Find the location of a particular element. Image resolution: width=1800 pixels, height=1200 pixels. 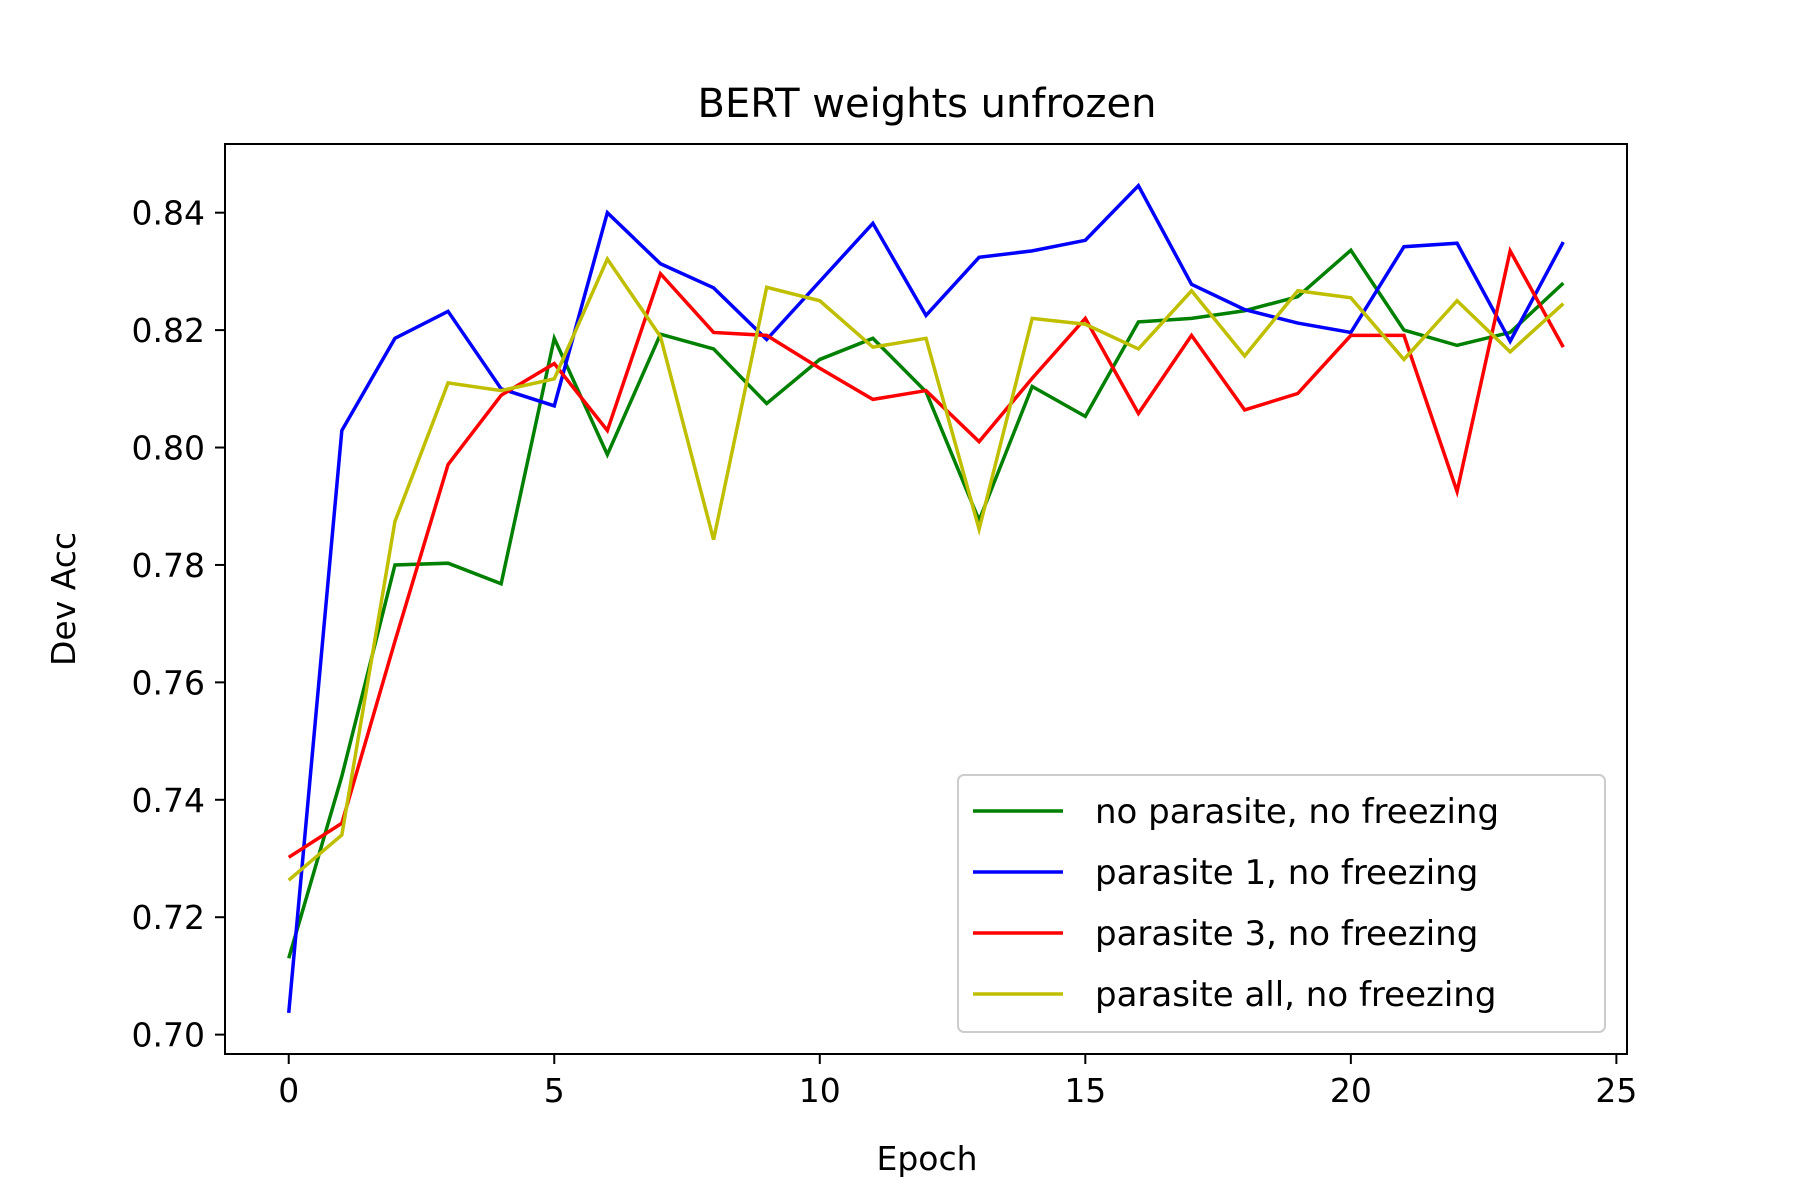

x-axis: 0 5 10 15 20 25 is located at coordinates (957, 1082).